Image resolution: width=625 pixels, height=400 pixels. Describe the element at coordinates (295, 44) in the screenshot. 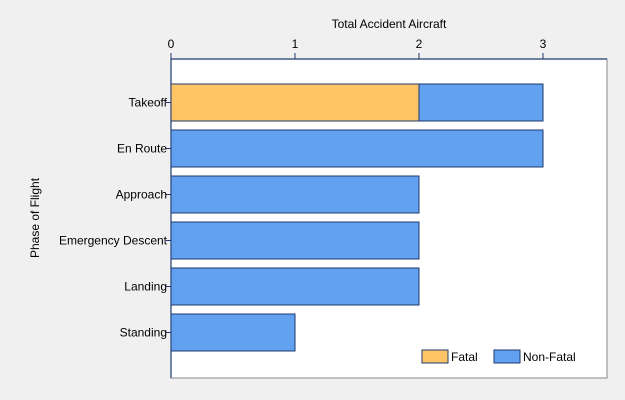

I see `x-tick-label: 1` at that location.